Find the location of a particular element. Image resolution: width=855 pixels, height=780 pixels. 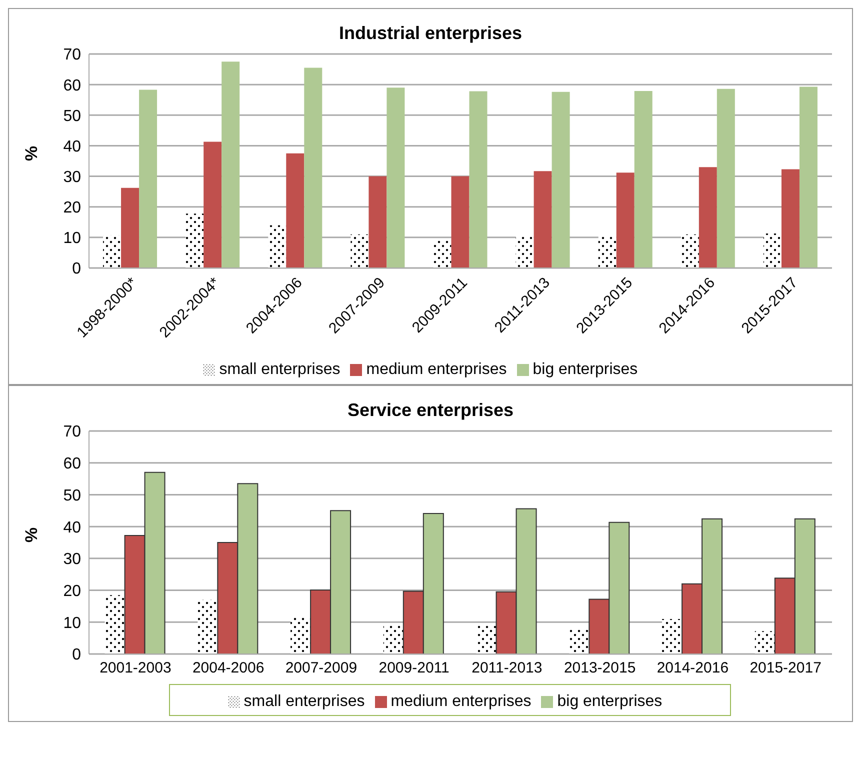

chart-title: Industrial enterprises is located at coordinates (431, 33).